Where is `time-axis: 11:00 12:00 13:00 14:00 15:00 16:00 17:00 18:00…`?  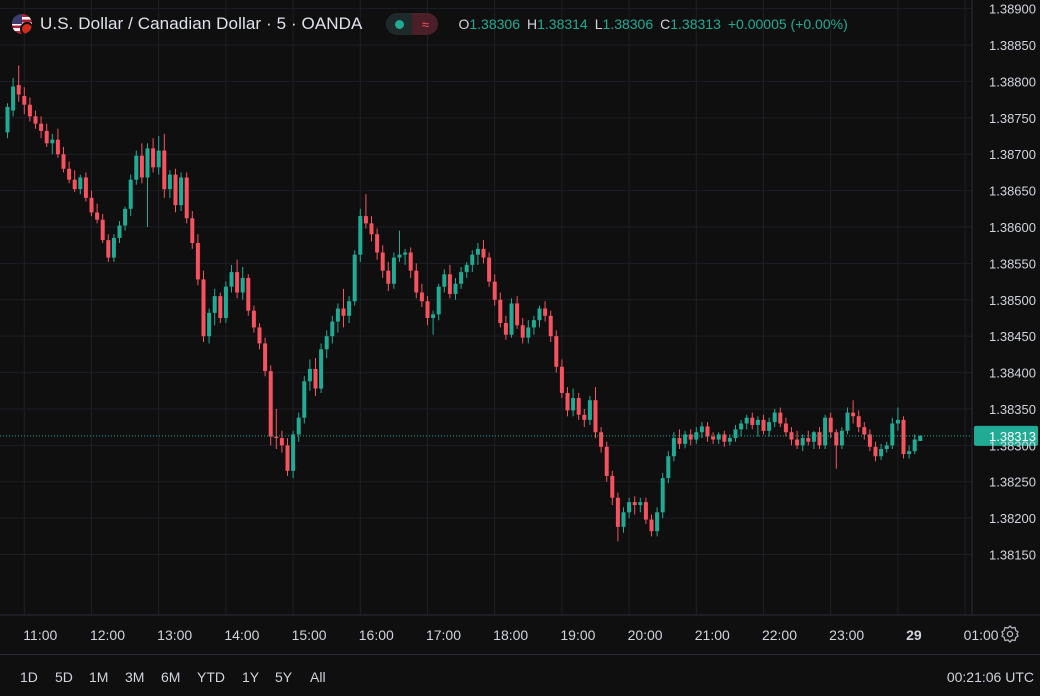
time-axis: 11:00 12:00 13:00 14:00 15:00 16:00 17:00 18:00… is located at coordinates (520, 628).